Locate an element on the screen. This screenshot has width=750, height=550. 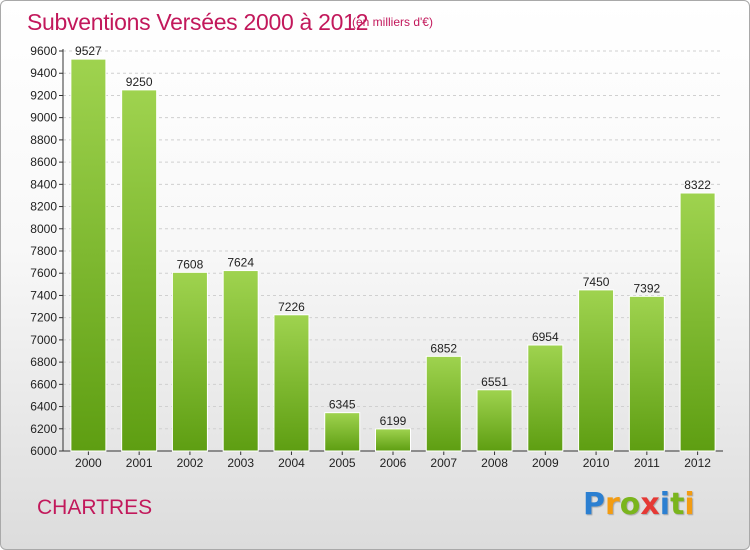
x-tick-label-2000: 2000 is located at coordinates (88, 463).